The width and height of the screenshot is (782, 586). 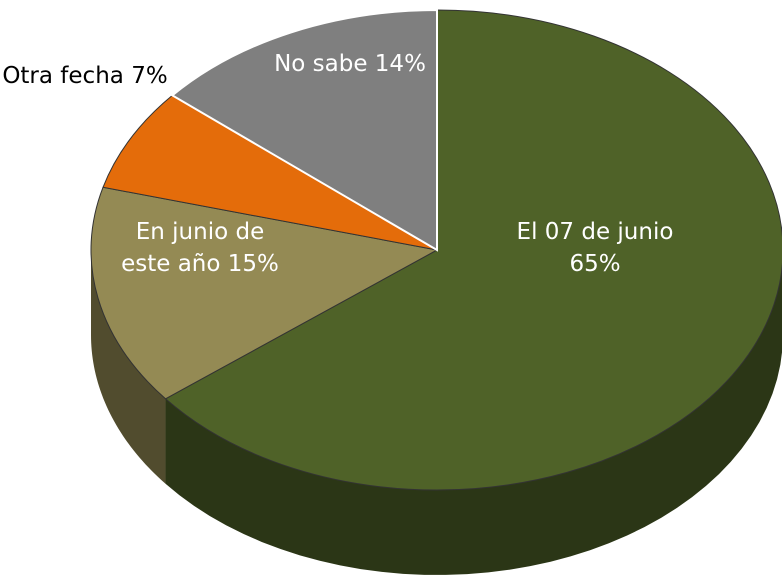 What do you see at coordinates (595, 264) in the screenshot?
I see `value-label: 65%` at bounding box center [595, 264].